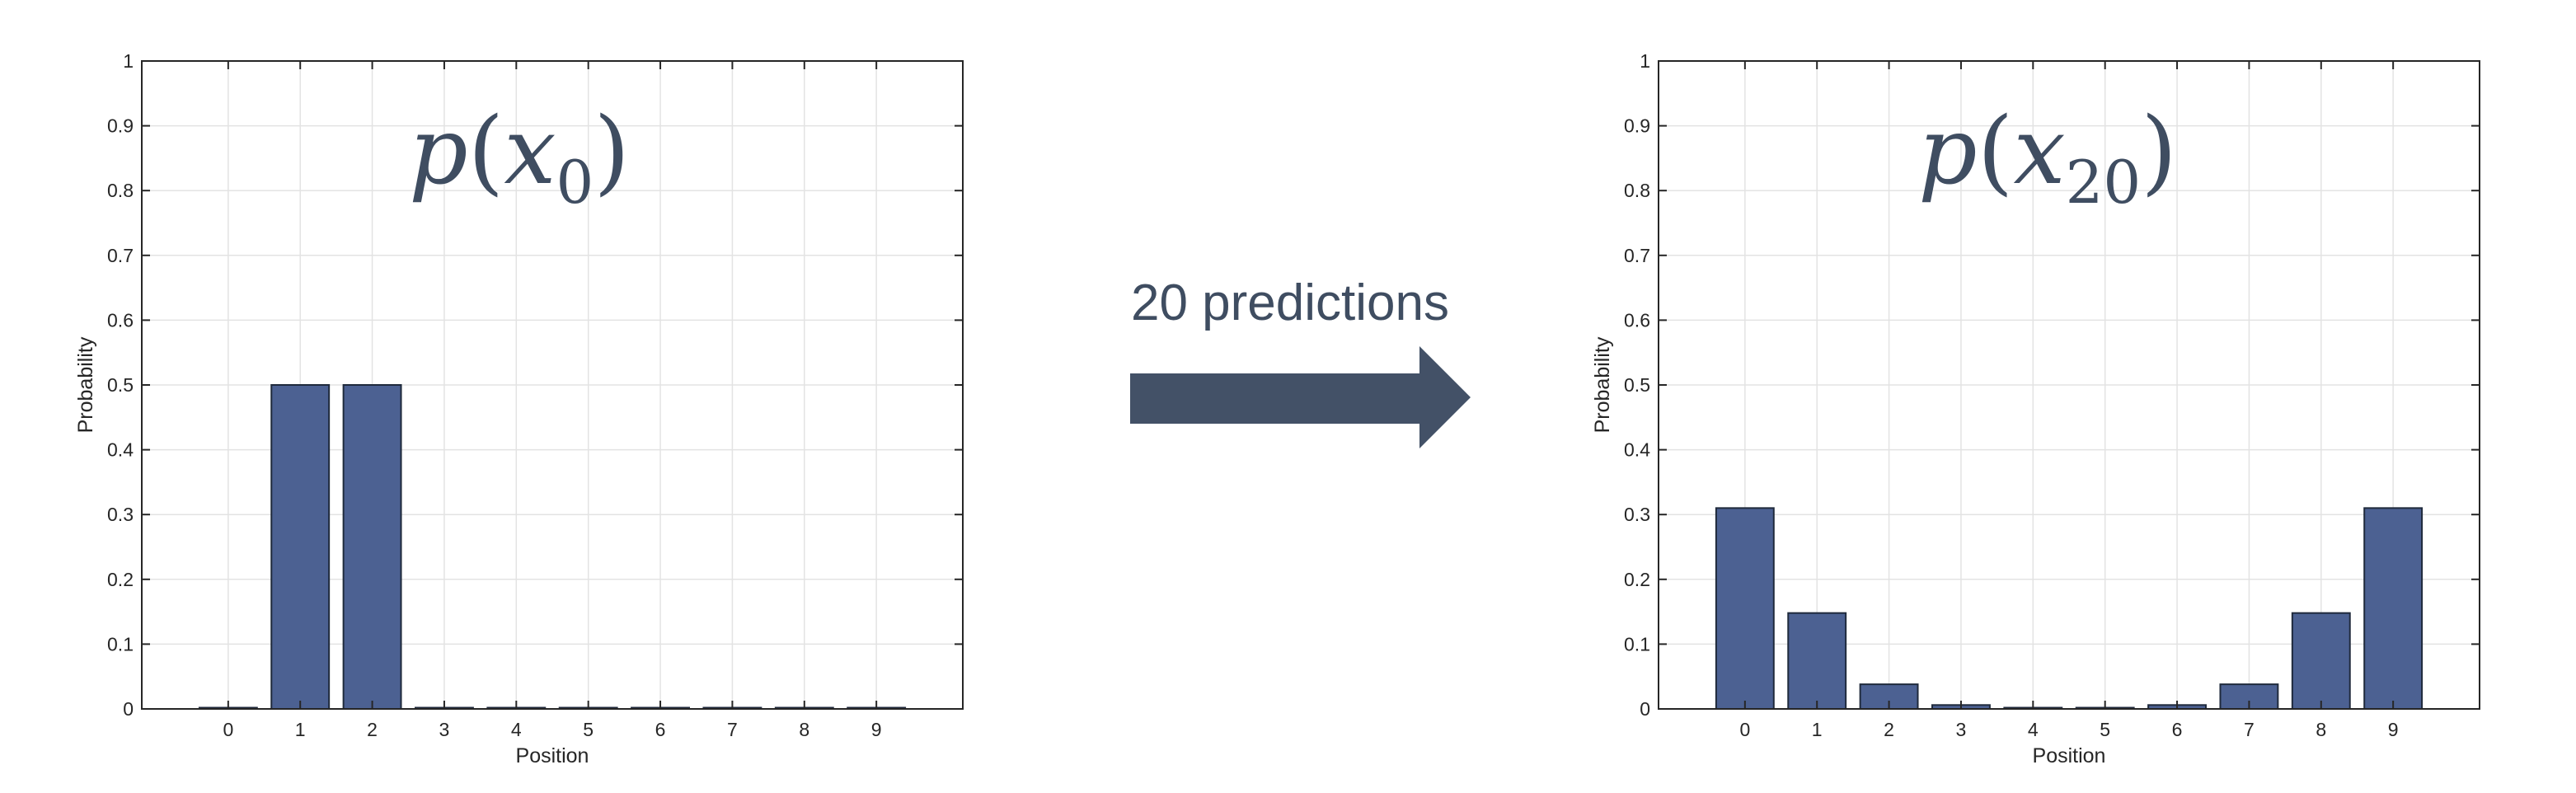 This screenshot has width=2576, height=793. I want to click on chart-title: p(x20), so click(2048, 157).